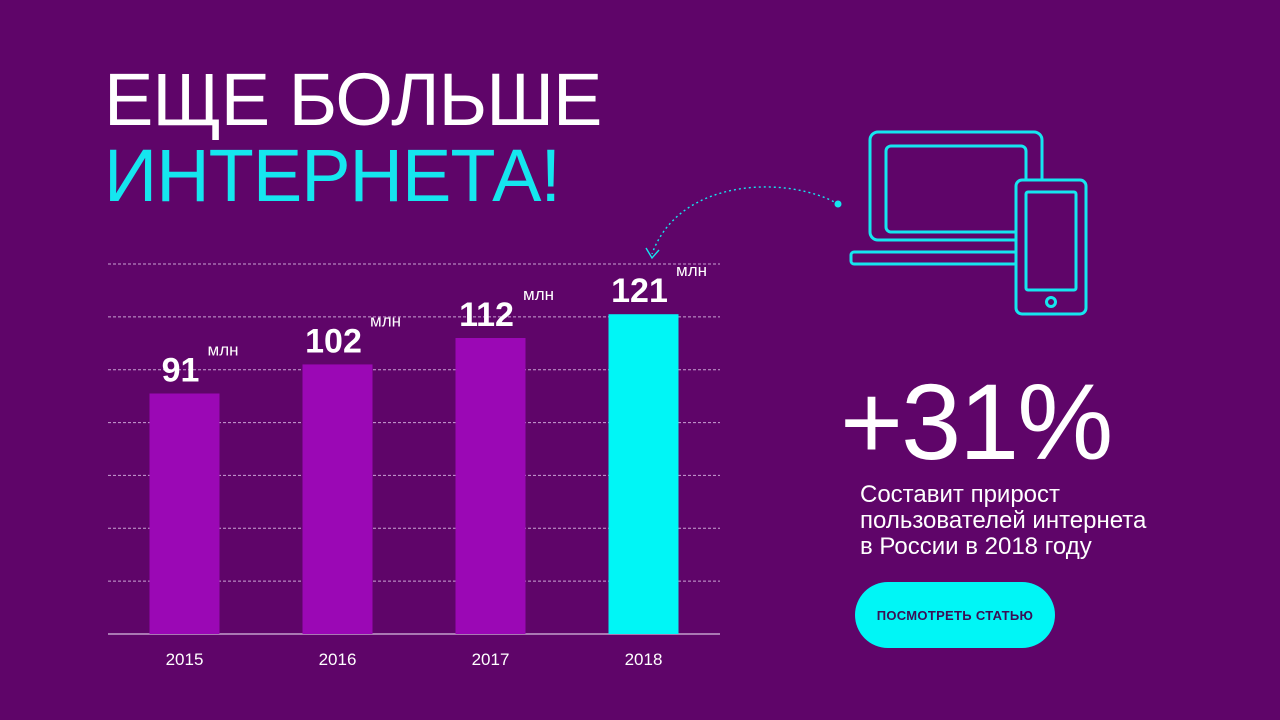 Image resolution: width=1280 pixels, height=720 pixels. What do you see at coordinates (955, 615) in the screenshot?
I see `view-article-button: ПОСМОТРЕТЬ СТАТЬЮ` at bounding box center [955, 615].